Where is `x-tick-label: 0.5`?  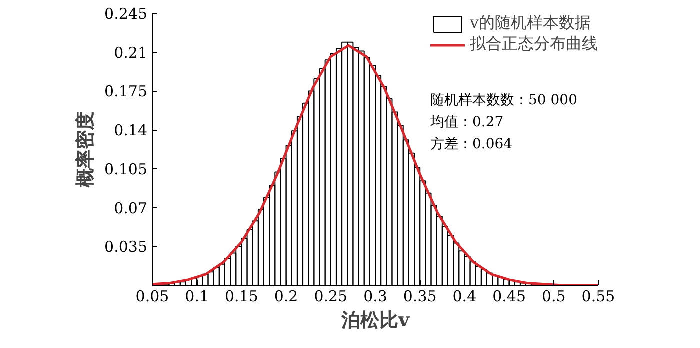 x-tick-label: 0.5 is located at coordinates (554, 297).